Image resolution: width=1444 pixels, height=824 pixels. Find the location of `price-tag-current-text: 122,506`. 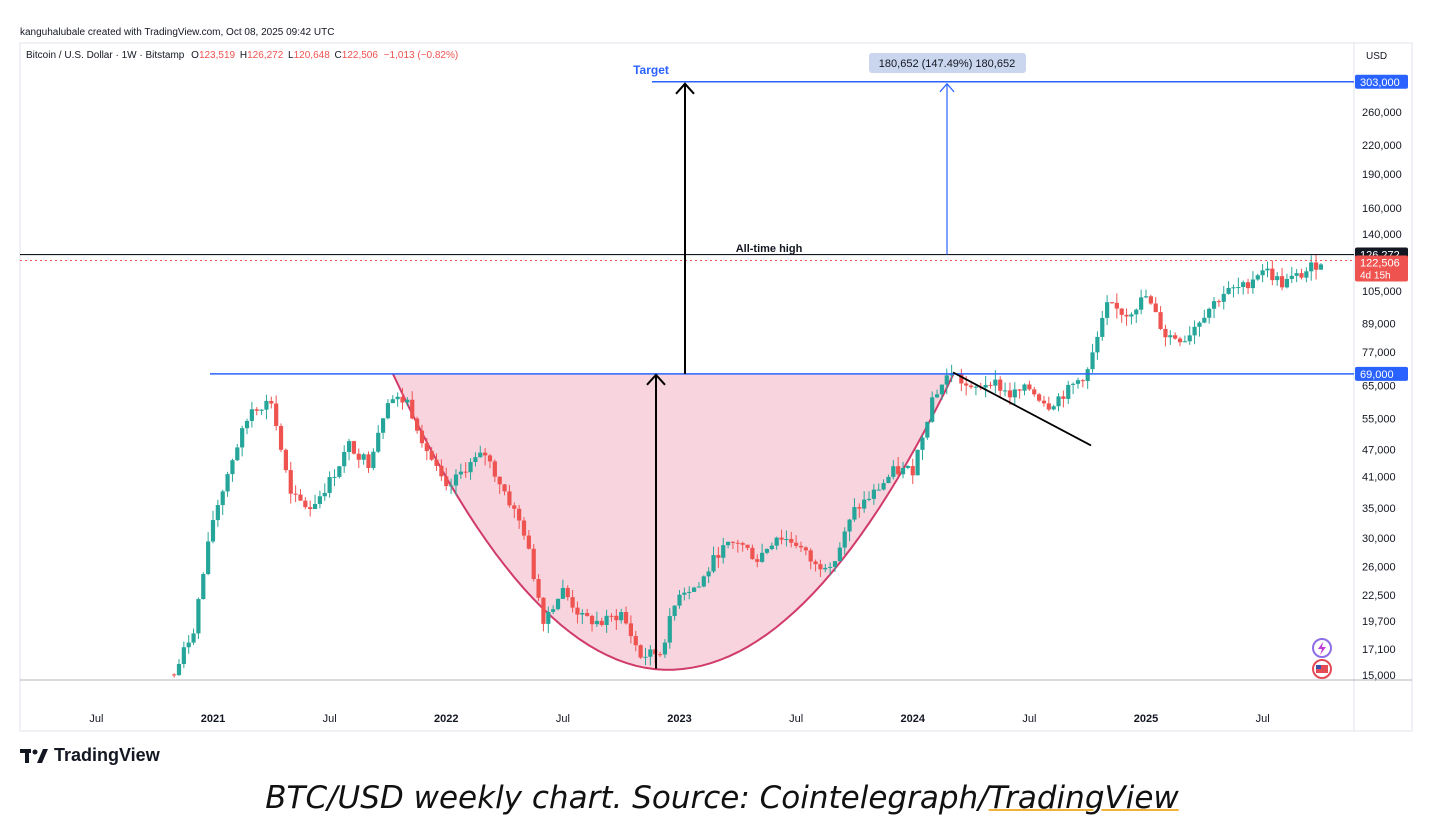

price-tag-current-text: 122,506 is located at coordinates (1380, 264).